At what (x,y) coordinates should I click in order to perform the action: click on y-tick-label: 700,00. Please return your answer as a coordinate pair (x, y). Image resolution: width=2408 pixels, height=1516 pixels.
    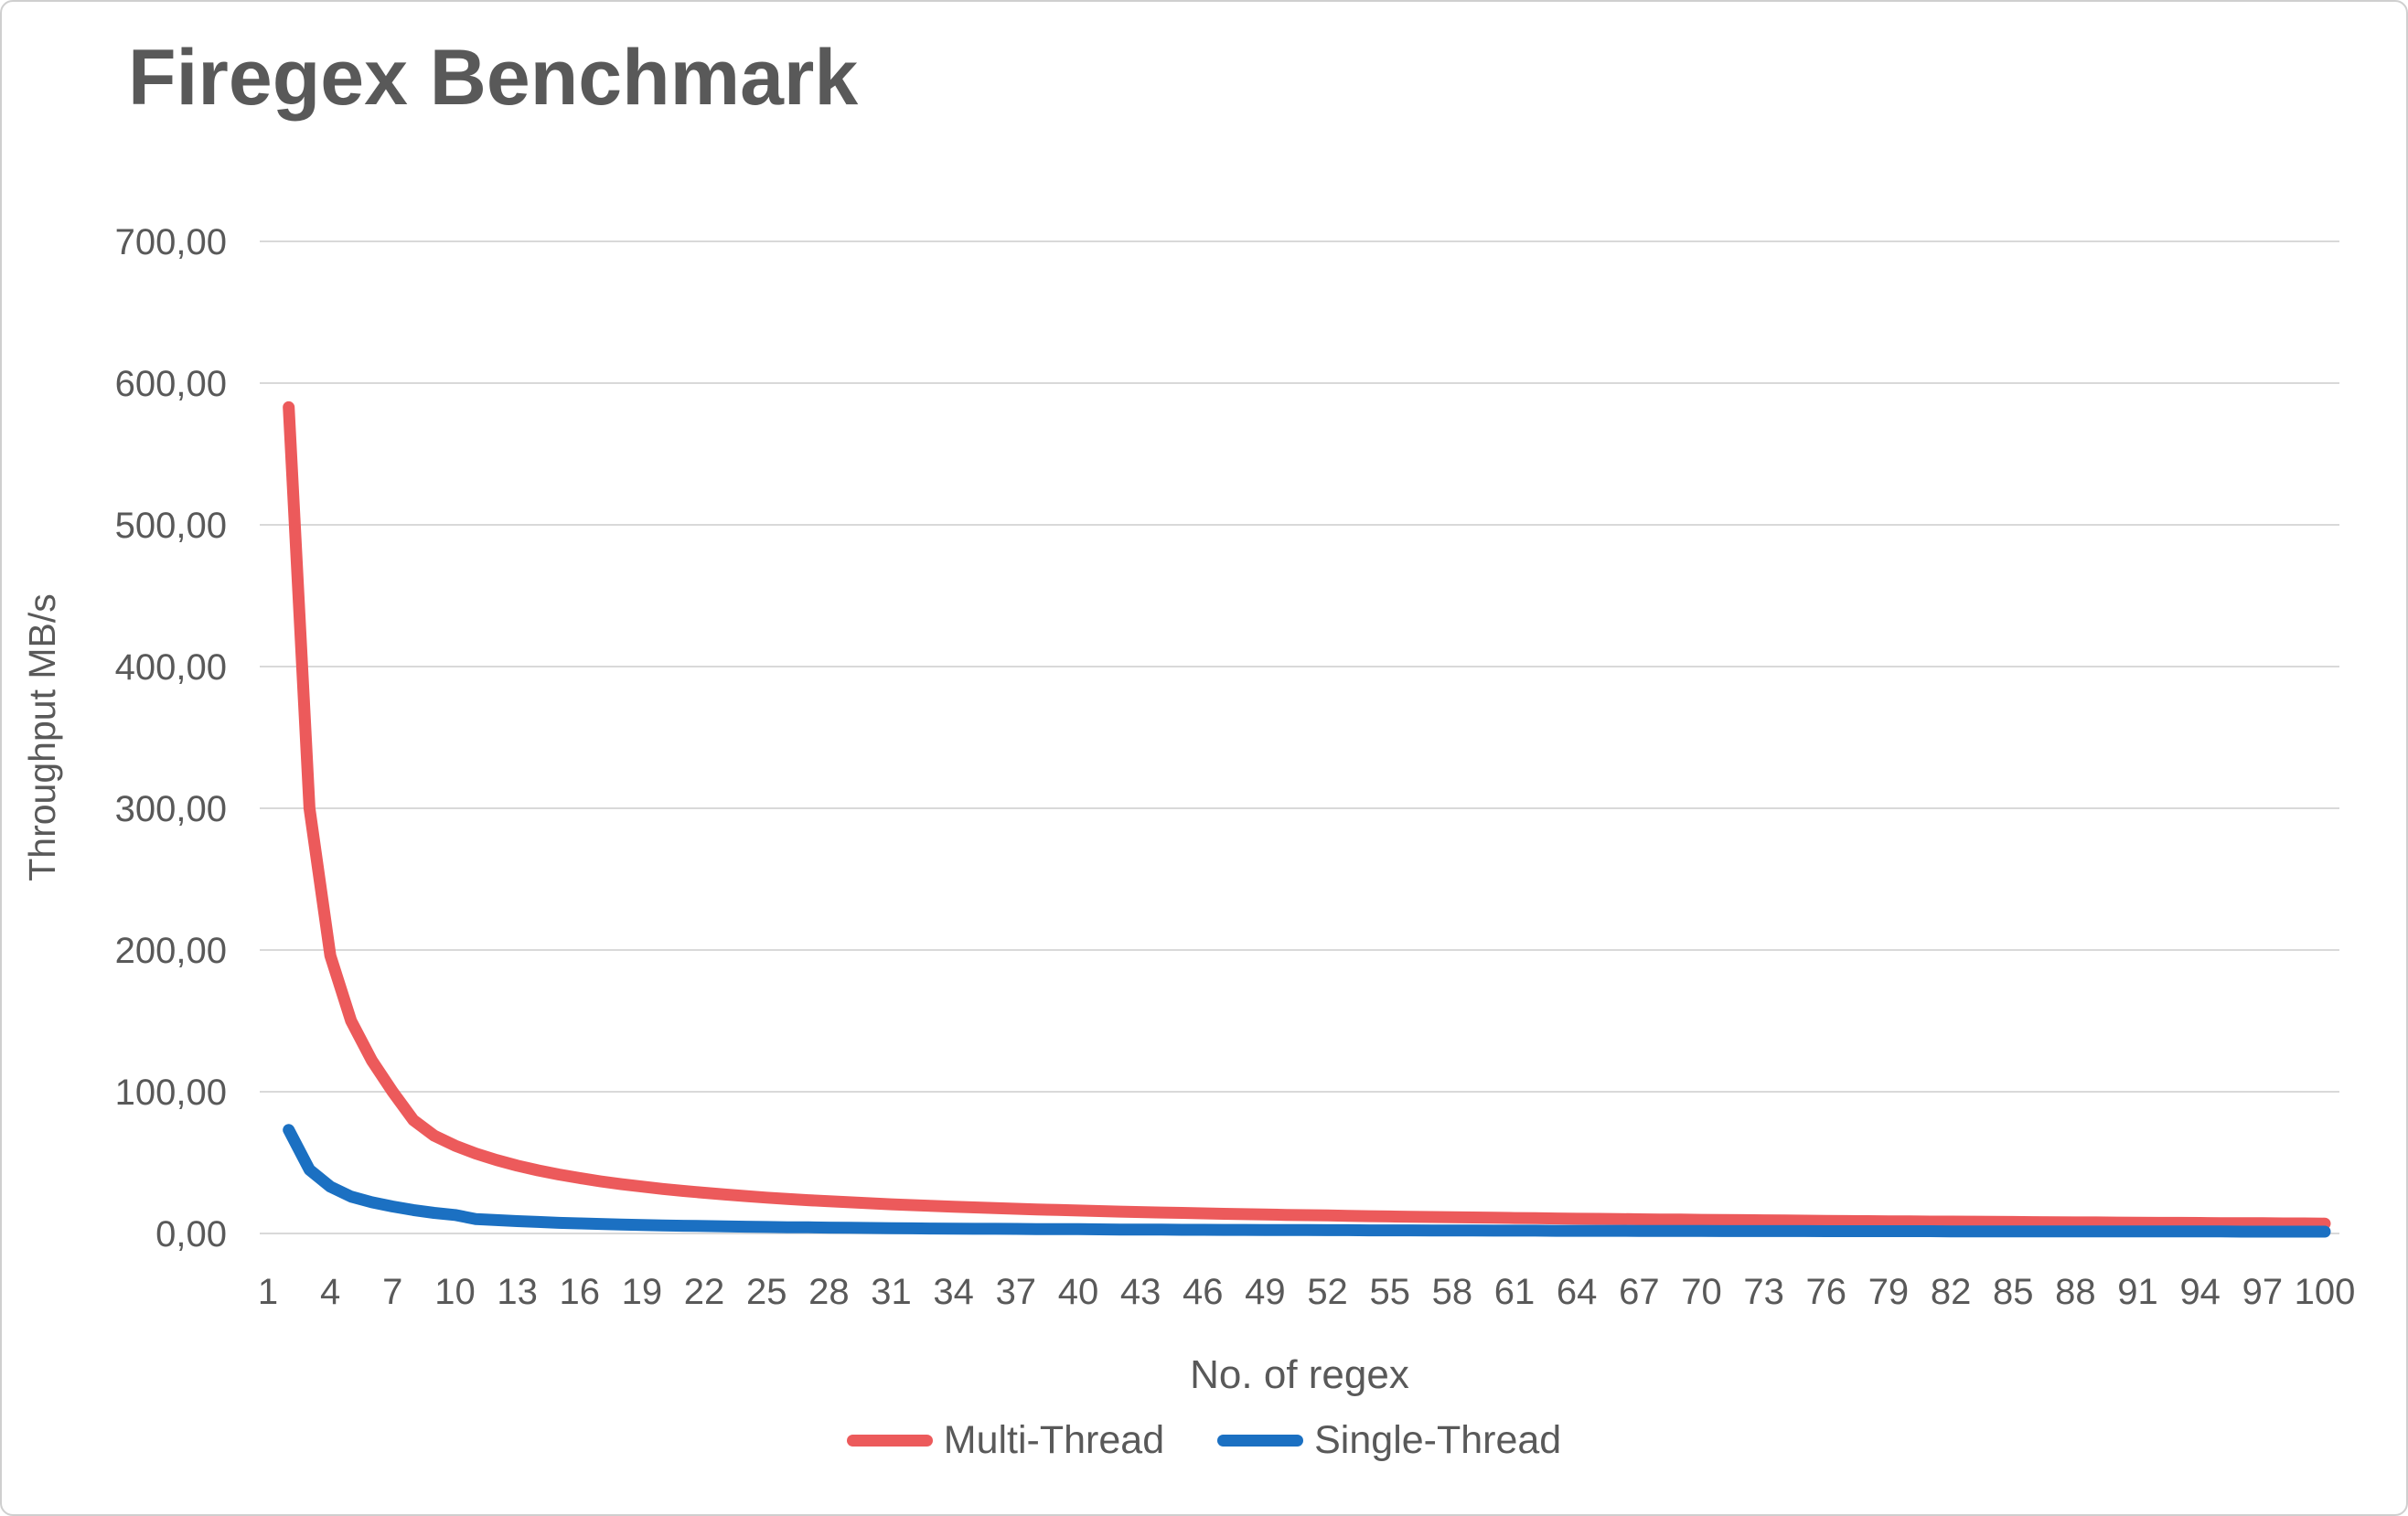
    Looking at the image, I should click on (171, 242).